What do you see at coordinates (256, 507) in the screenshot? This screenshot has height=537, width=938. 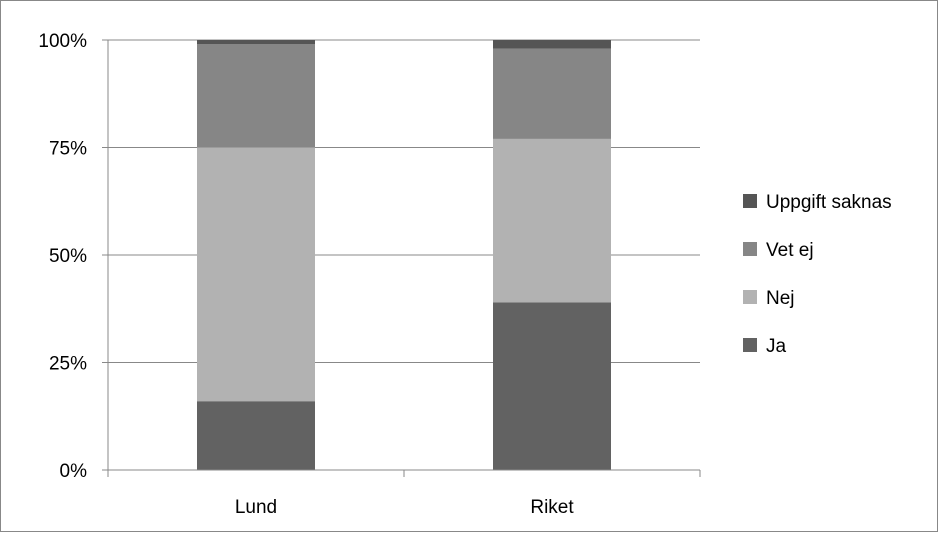 I see `category-label: Lund` at bounding box center [256, 507].